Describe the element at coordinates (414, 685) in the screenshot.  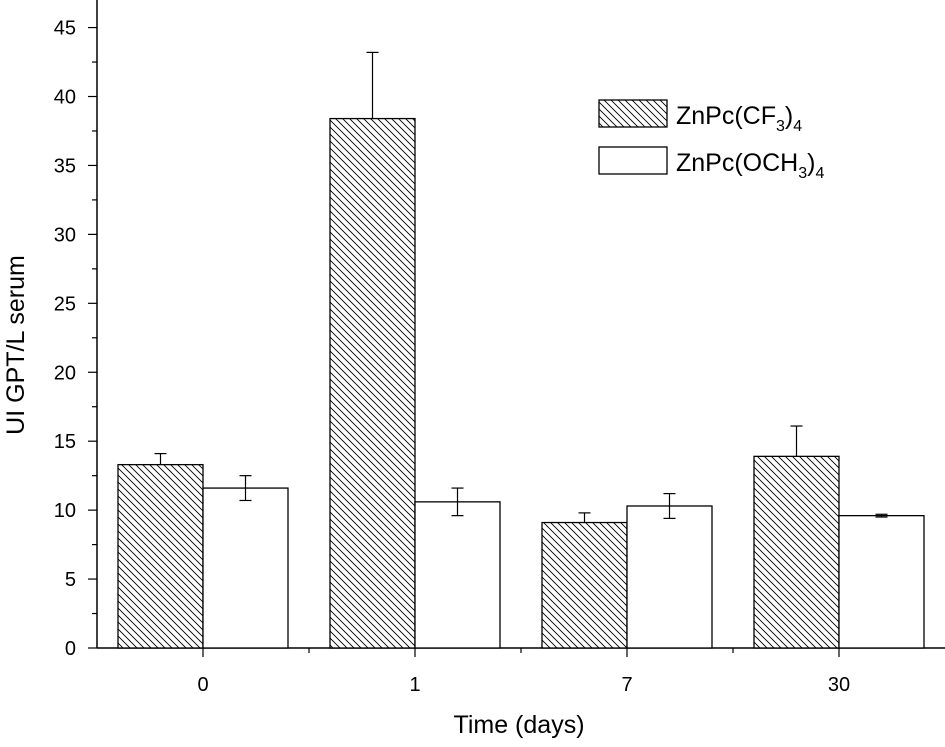
I see `x-tick-label: 1` at that location.